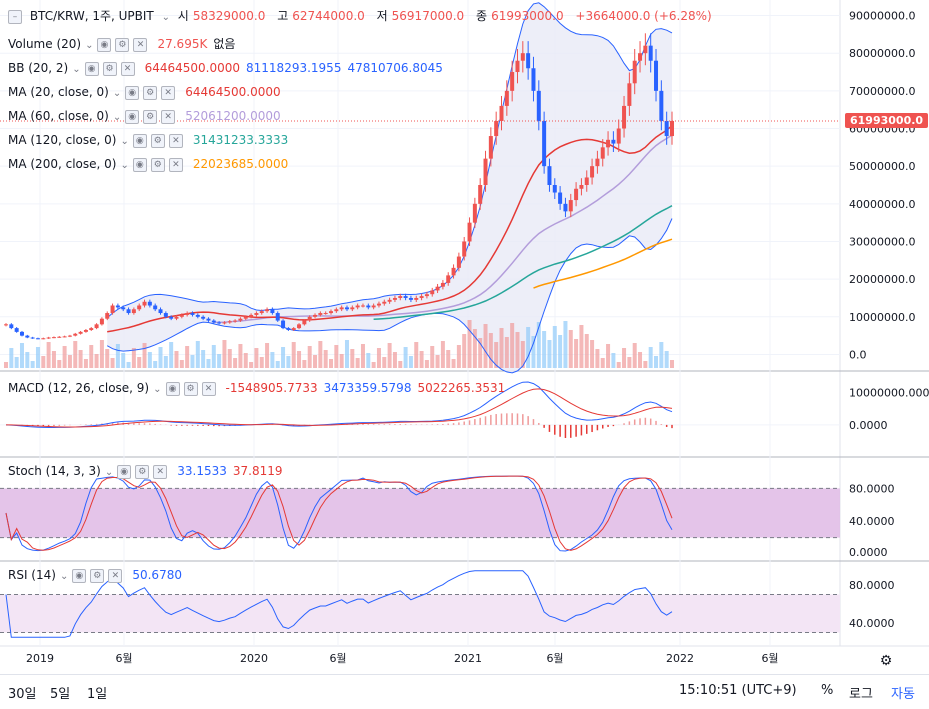  I want to click on indicator-name: BB (20, 2), so click(38, 68).